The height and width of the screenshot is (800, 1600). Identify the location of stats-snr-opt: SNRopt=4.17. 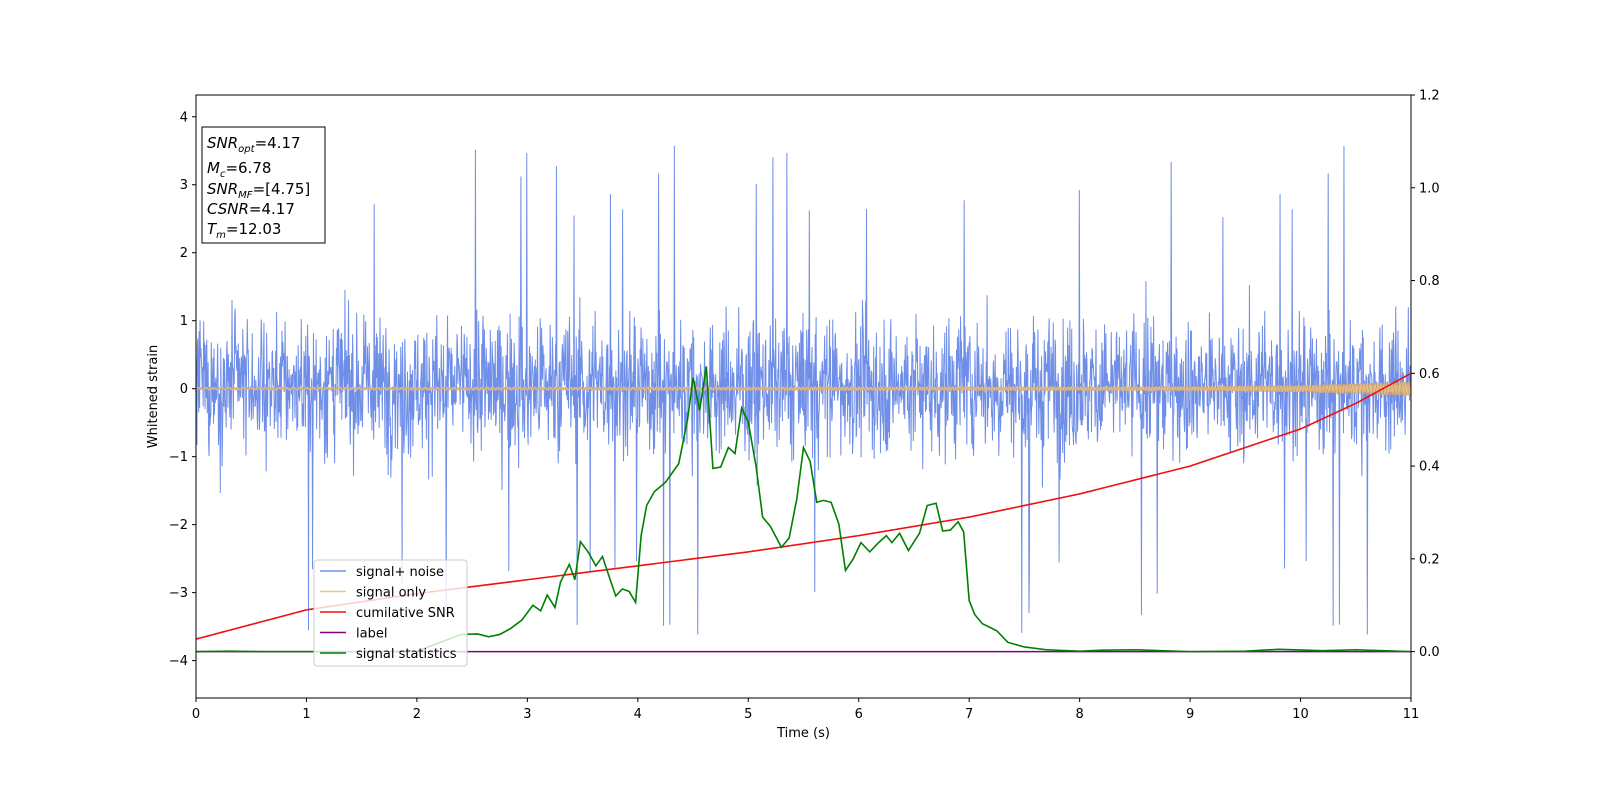
(254, 144).